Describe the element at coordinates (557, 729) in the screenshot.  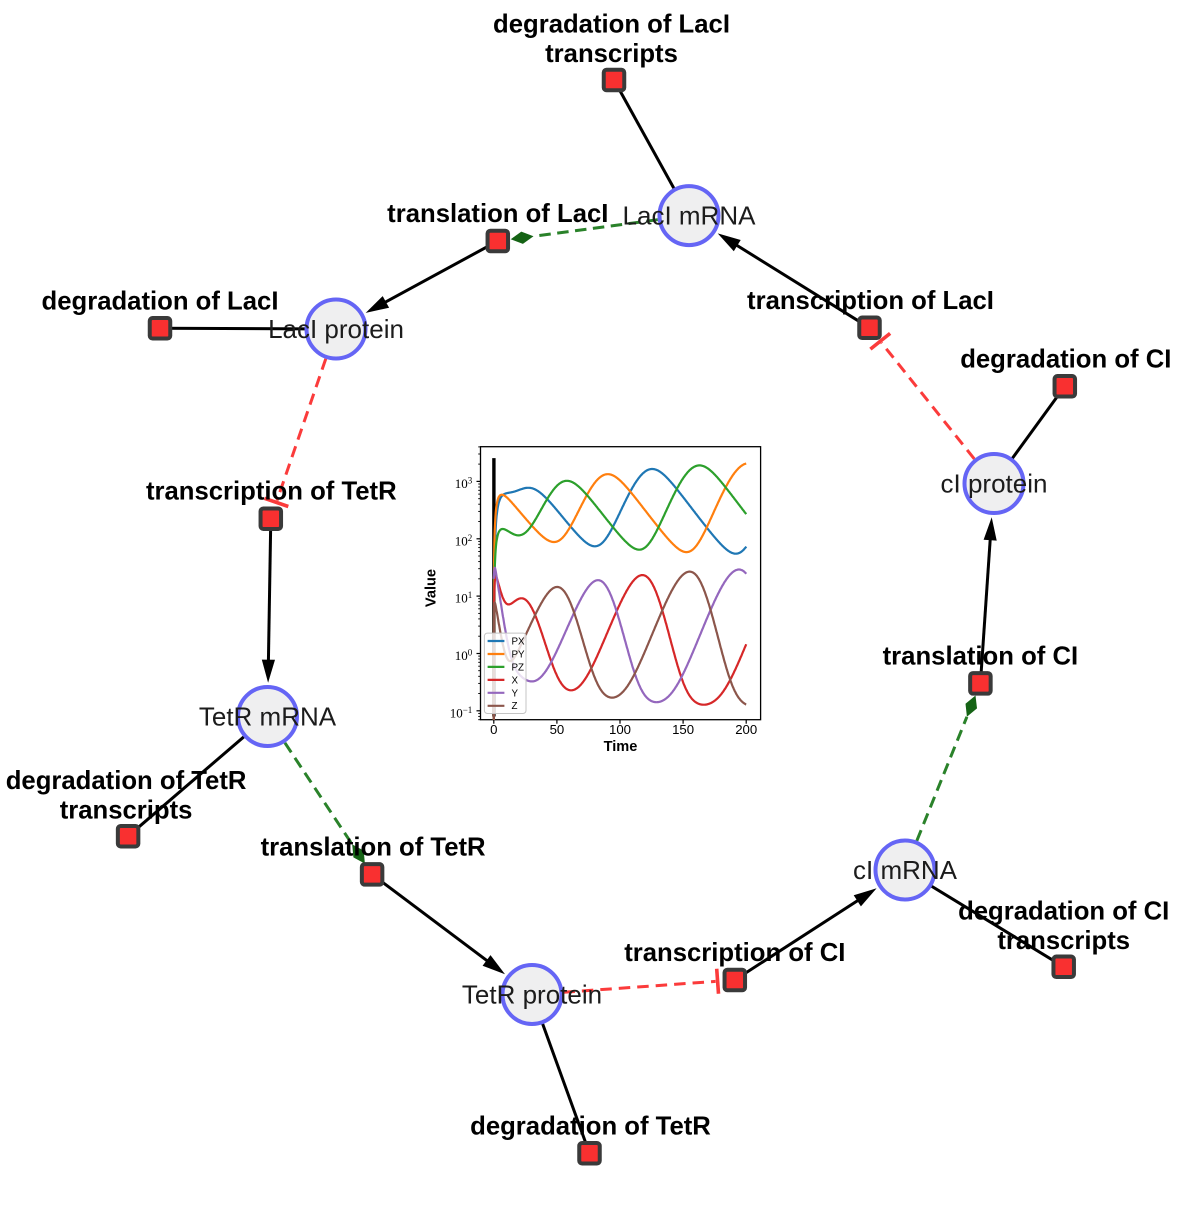
I see `svg-text: 50` at that location.